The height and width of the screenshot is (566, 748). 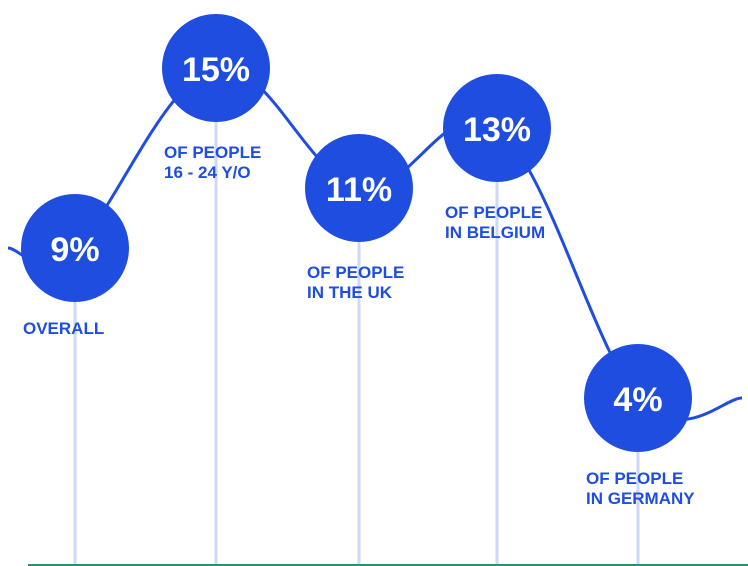 What do you see at coordinates (207, 172) in the screenshot?
I see `caption-2-line-2: 16 - 24 Y/O` at bounding box center [207, 172].